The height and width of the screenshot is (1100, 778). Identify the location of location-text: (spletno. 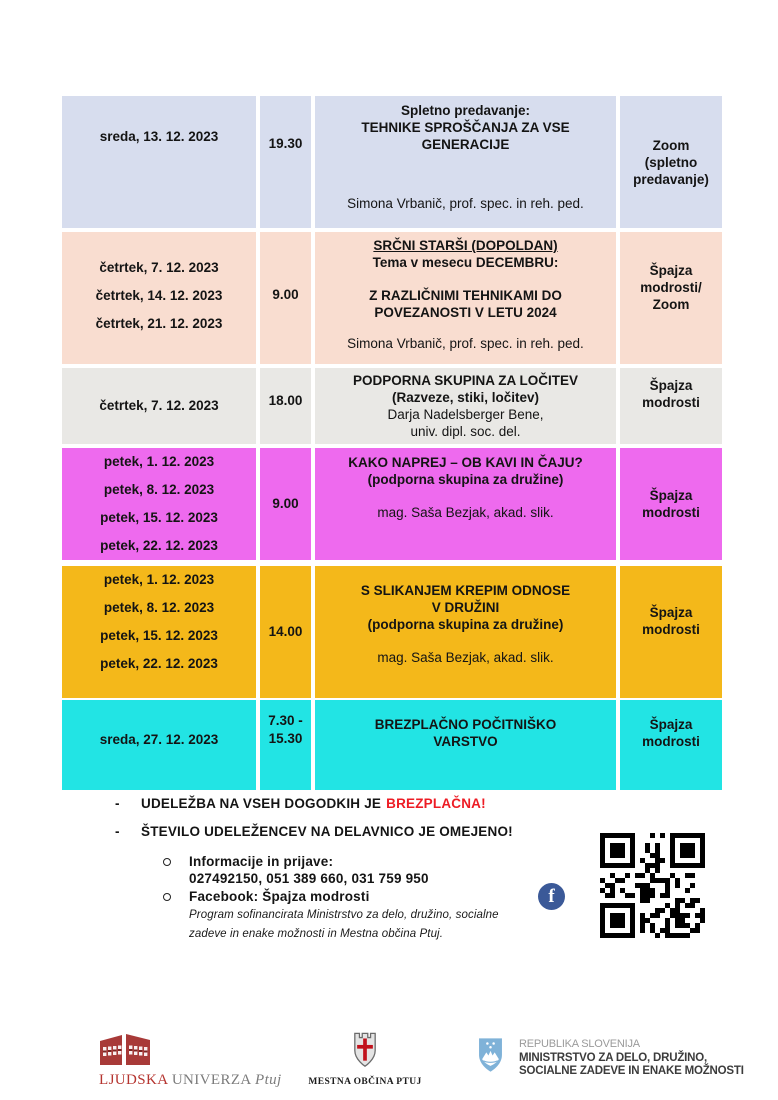
(671, 162).